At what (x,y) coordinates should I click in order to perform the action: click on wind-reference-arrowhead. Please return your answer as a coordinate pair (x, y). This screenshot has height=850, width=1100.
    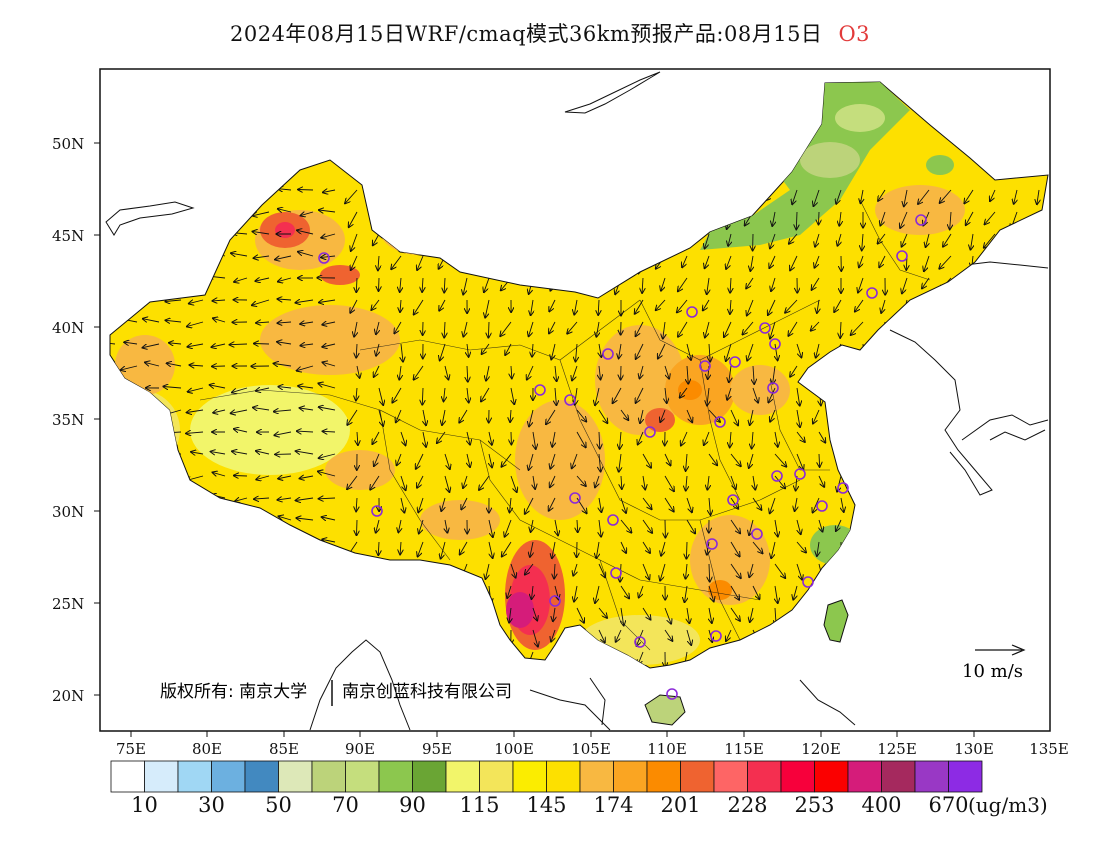
    Looking at the image, I should click on (1018, 650).